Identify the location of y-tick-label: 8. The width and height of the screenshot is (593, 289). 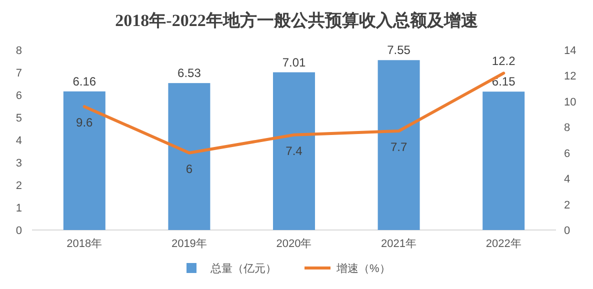
(19, 51).